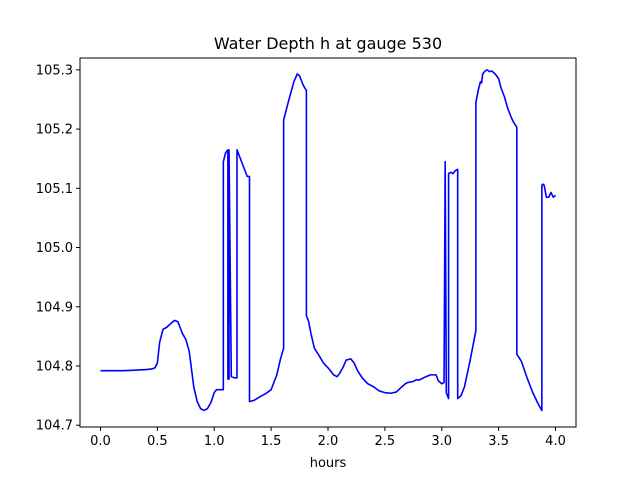  What do you see at coordinates (214, 441) in the screenshot?
I see `x-tick-label: 1.0` at bounding box center [214, 441].